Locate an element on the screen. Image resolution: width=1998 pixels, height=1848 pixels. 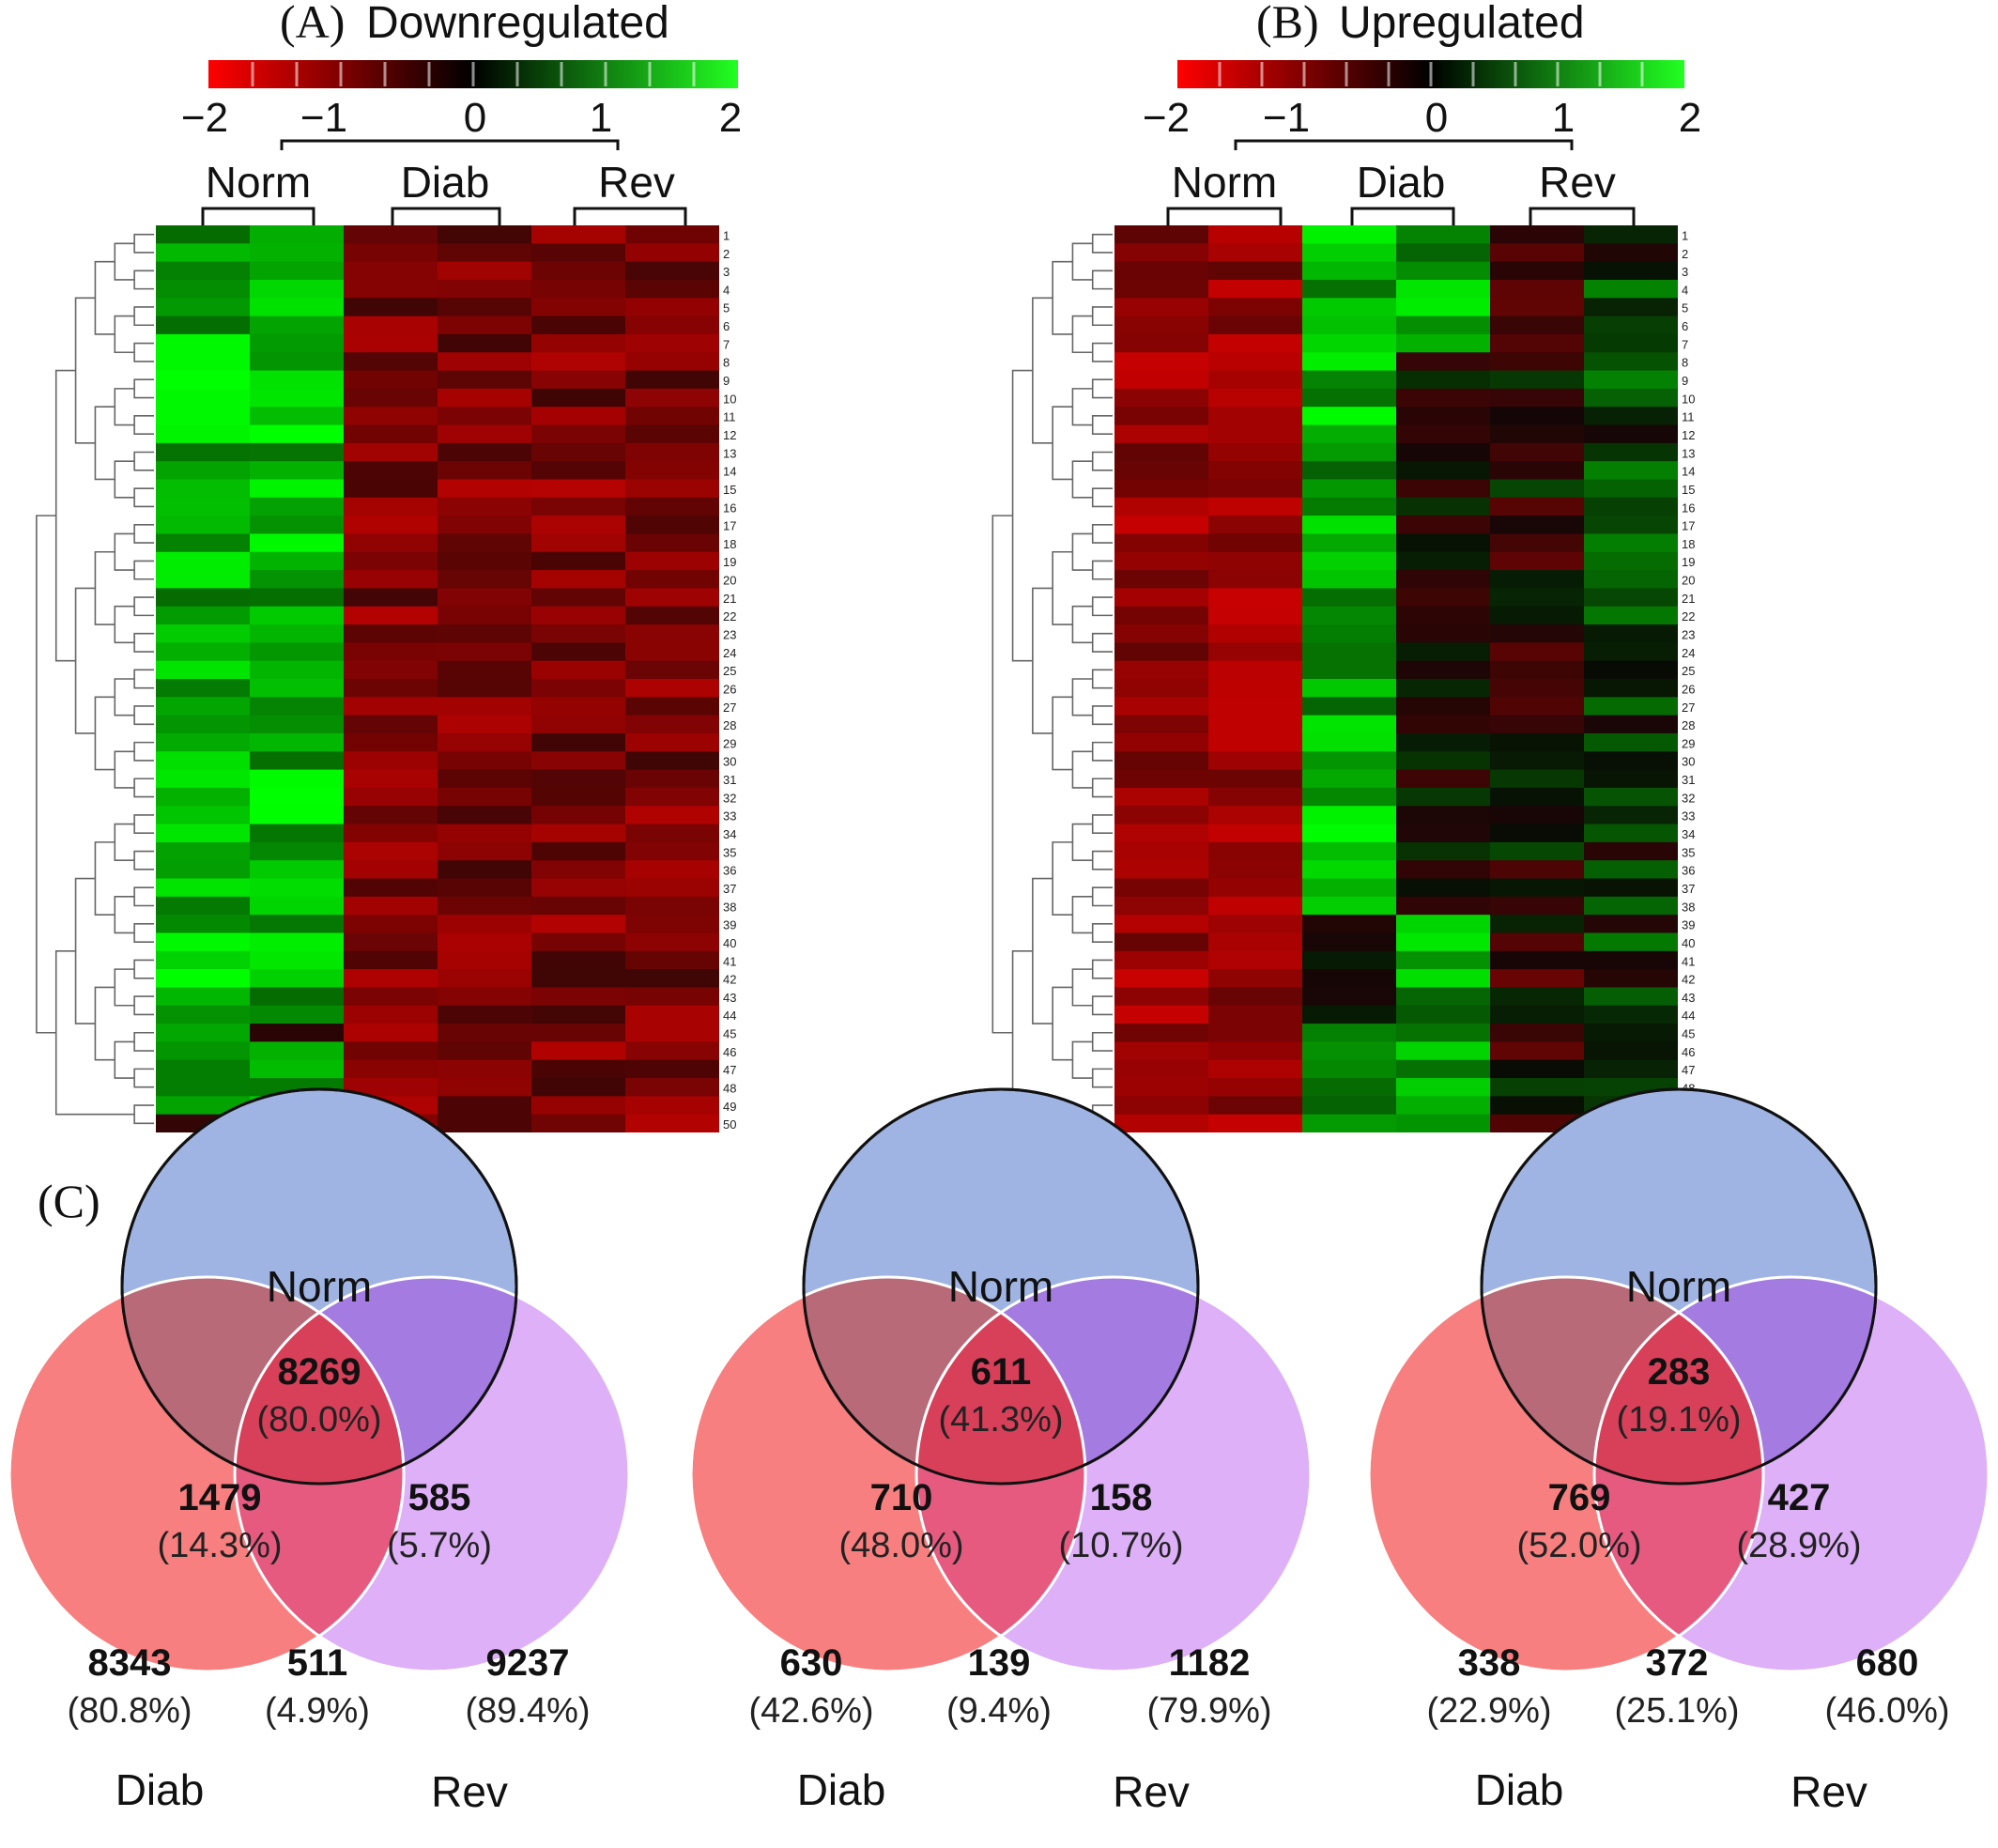
row-label: 7 is located at coordinates (726, 344).